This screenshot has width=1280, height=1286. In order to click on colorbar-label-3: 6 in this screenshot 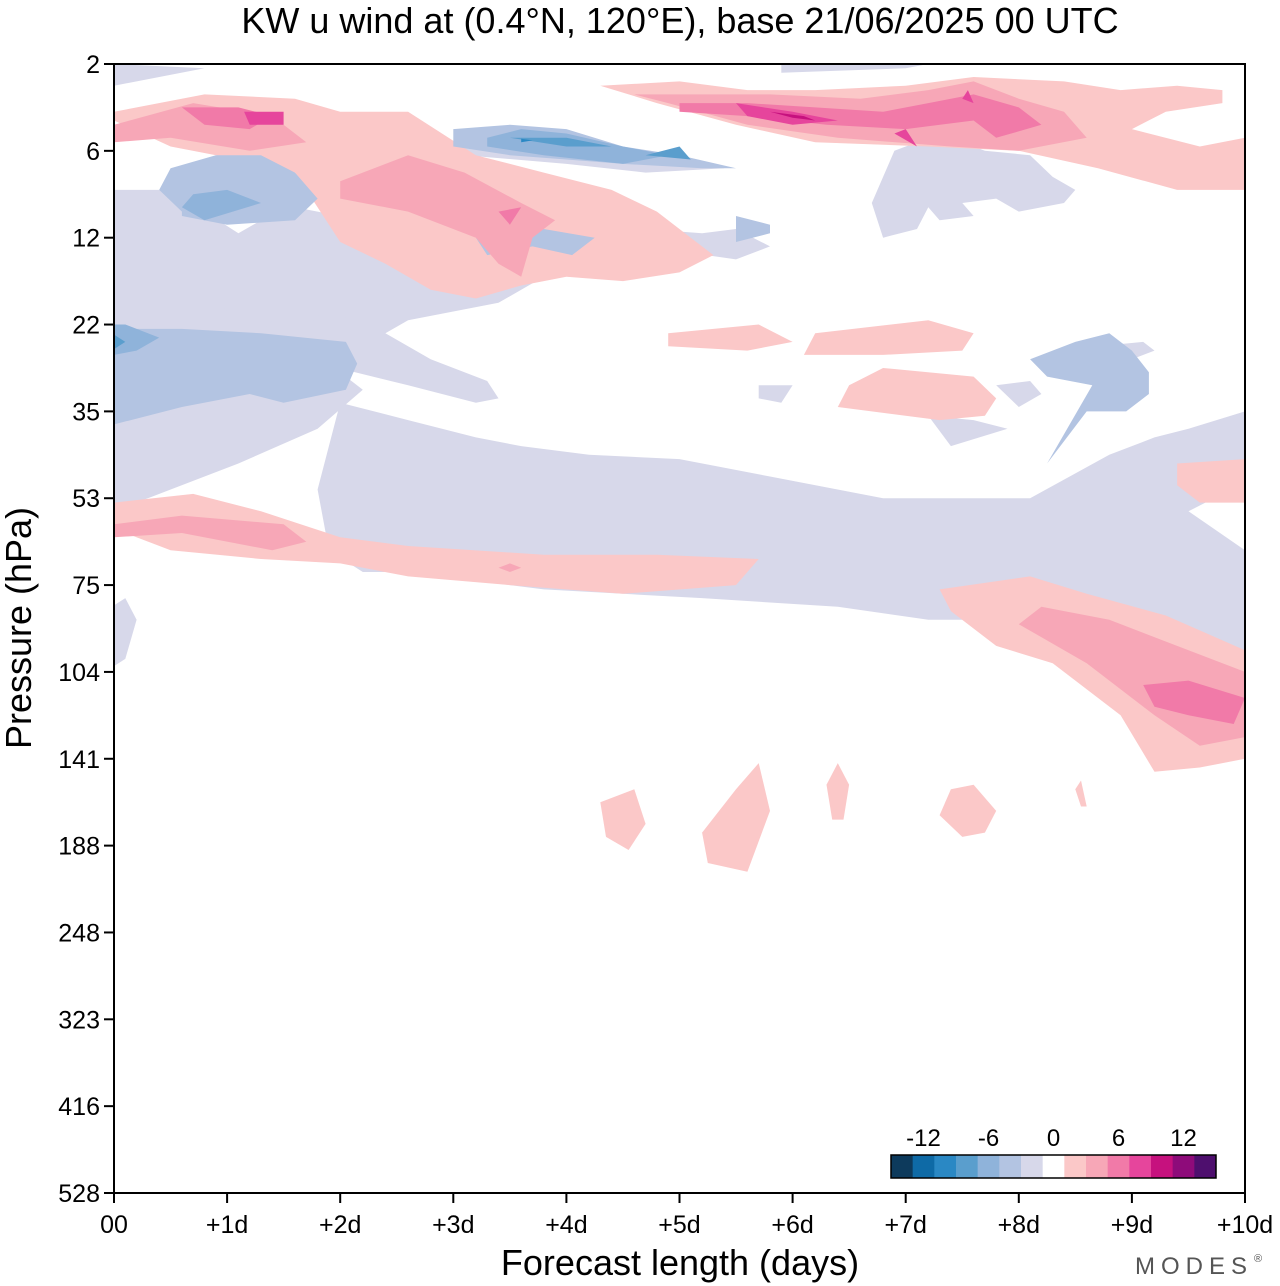, I will do `click(1118, 1138)`.